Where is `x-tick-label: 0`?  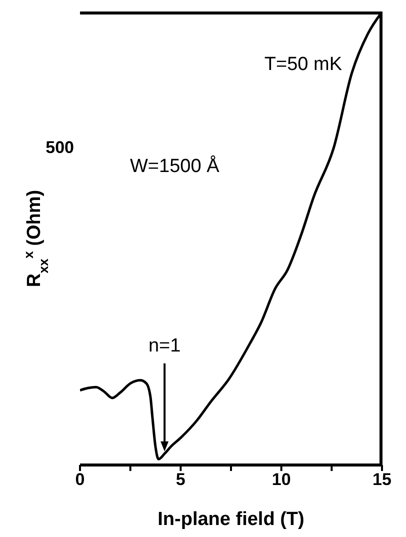 x-tick-label: 0 is located at coordinates (80, 480).